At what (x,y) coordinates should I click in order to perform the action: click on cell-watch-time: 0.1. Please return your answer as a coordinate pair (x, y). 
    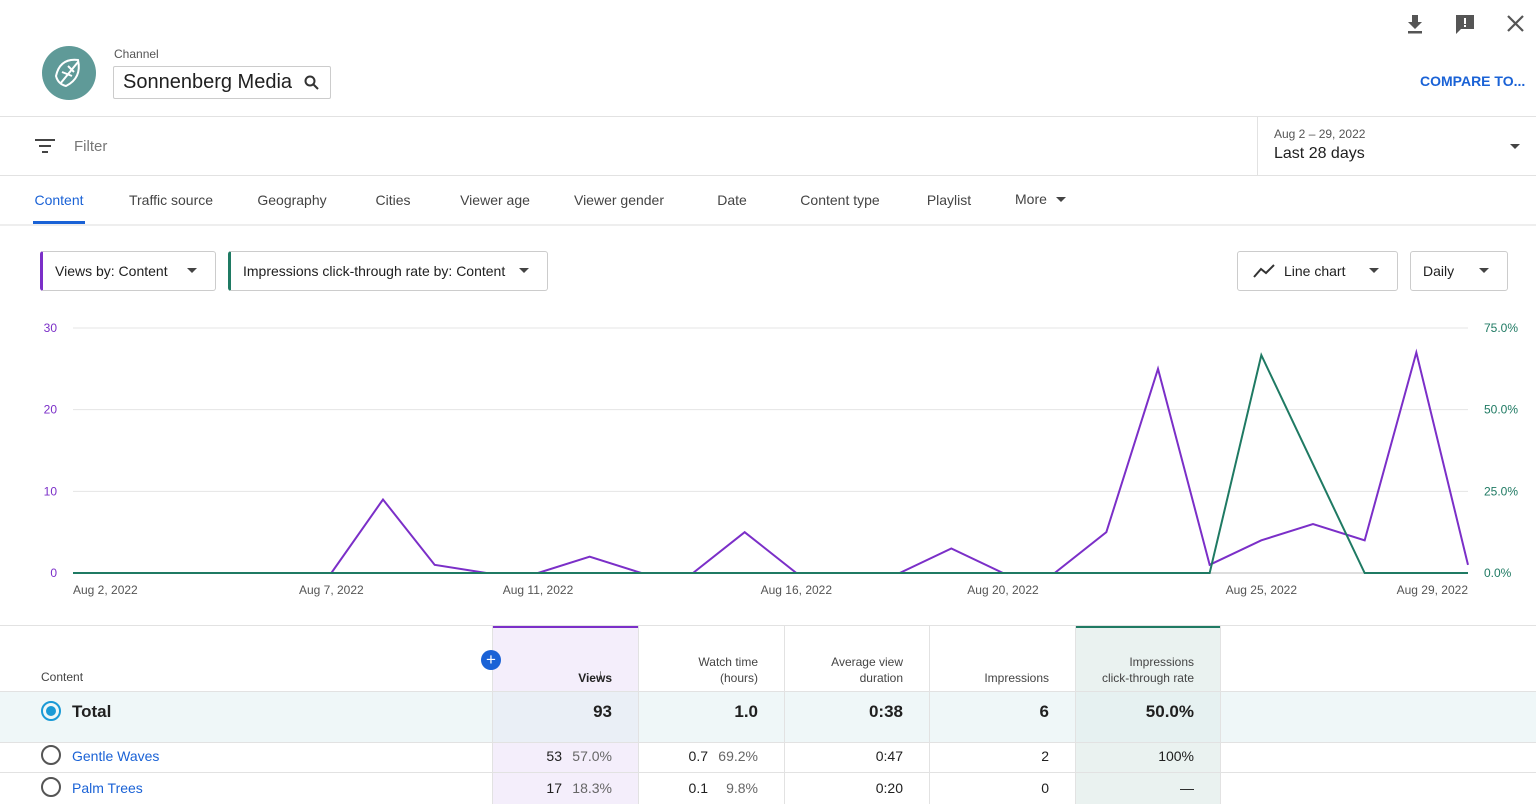
    Looking at the image, I should click on (698, 788).